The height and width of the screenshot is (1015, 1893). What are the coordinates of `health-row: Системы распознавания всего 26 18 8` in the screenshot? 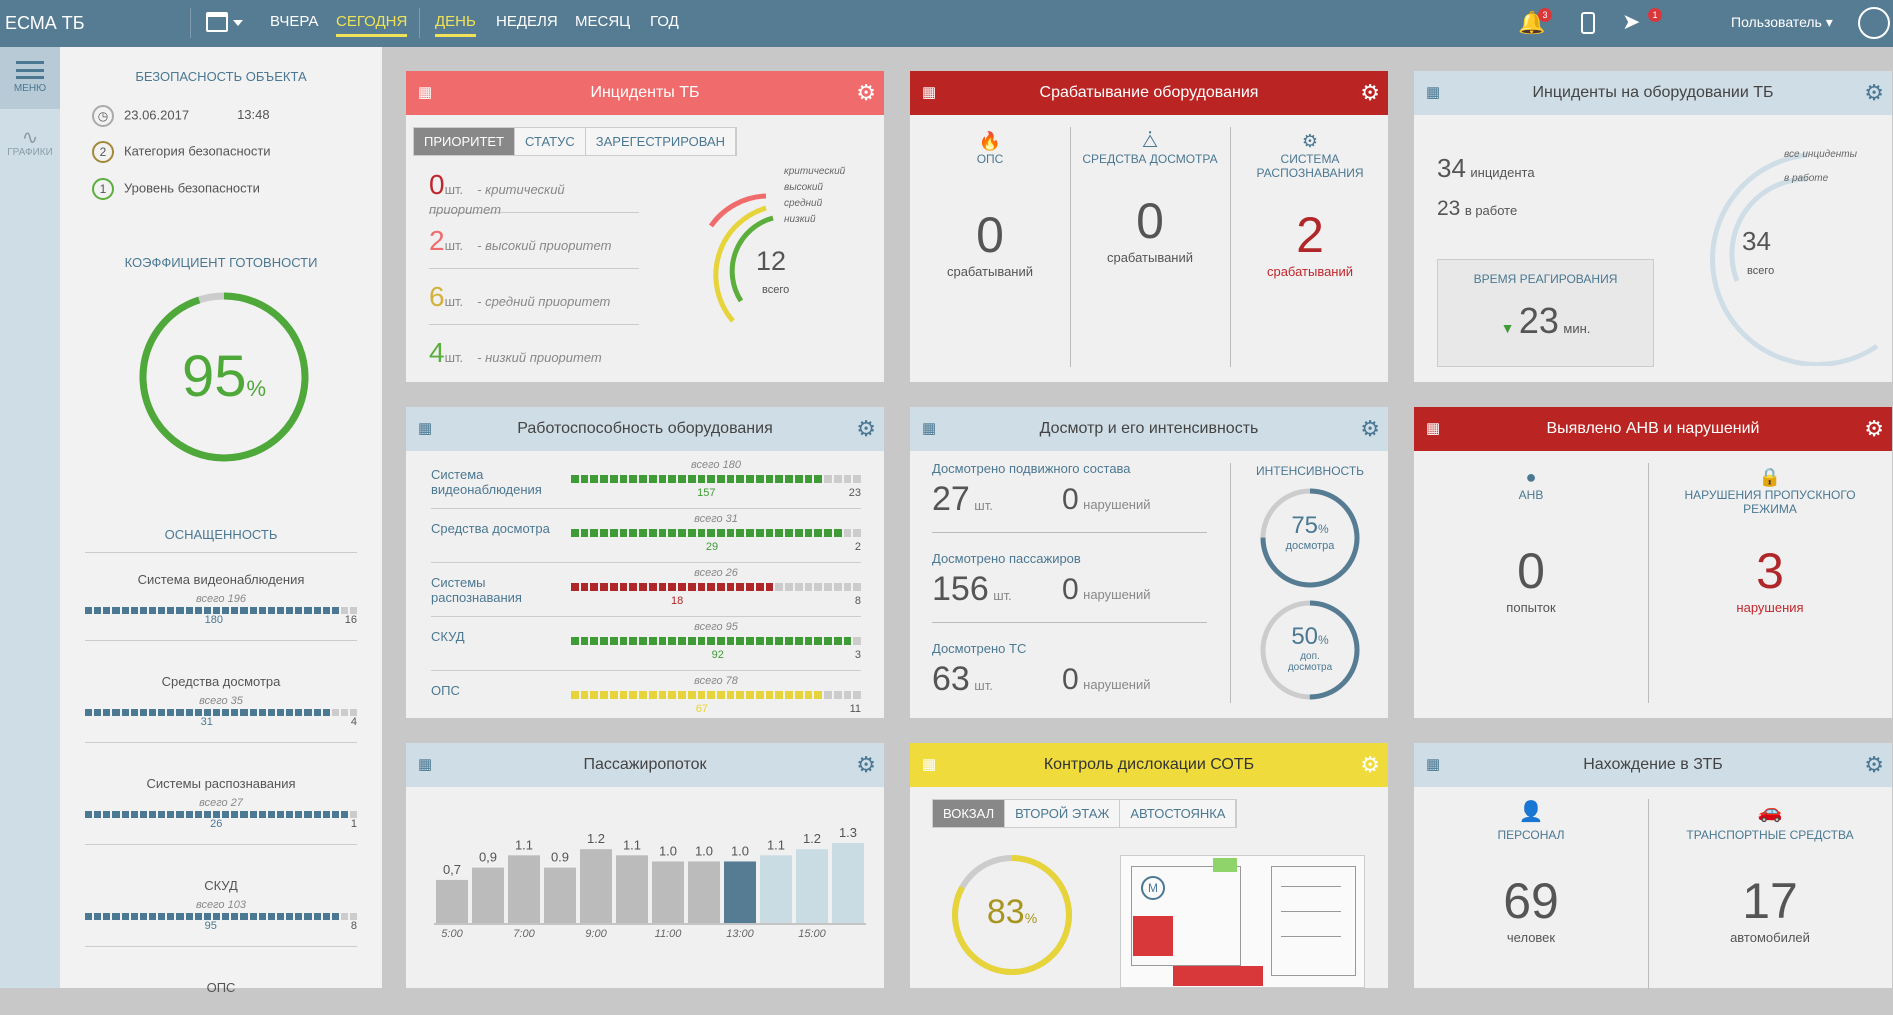 It's located at (646, 592).